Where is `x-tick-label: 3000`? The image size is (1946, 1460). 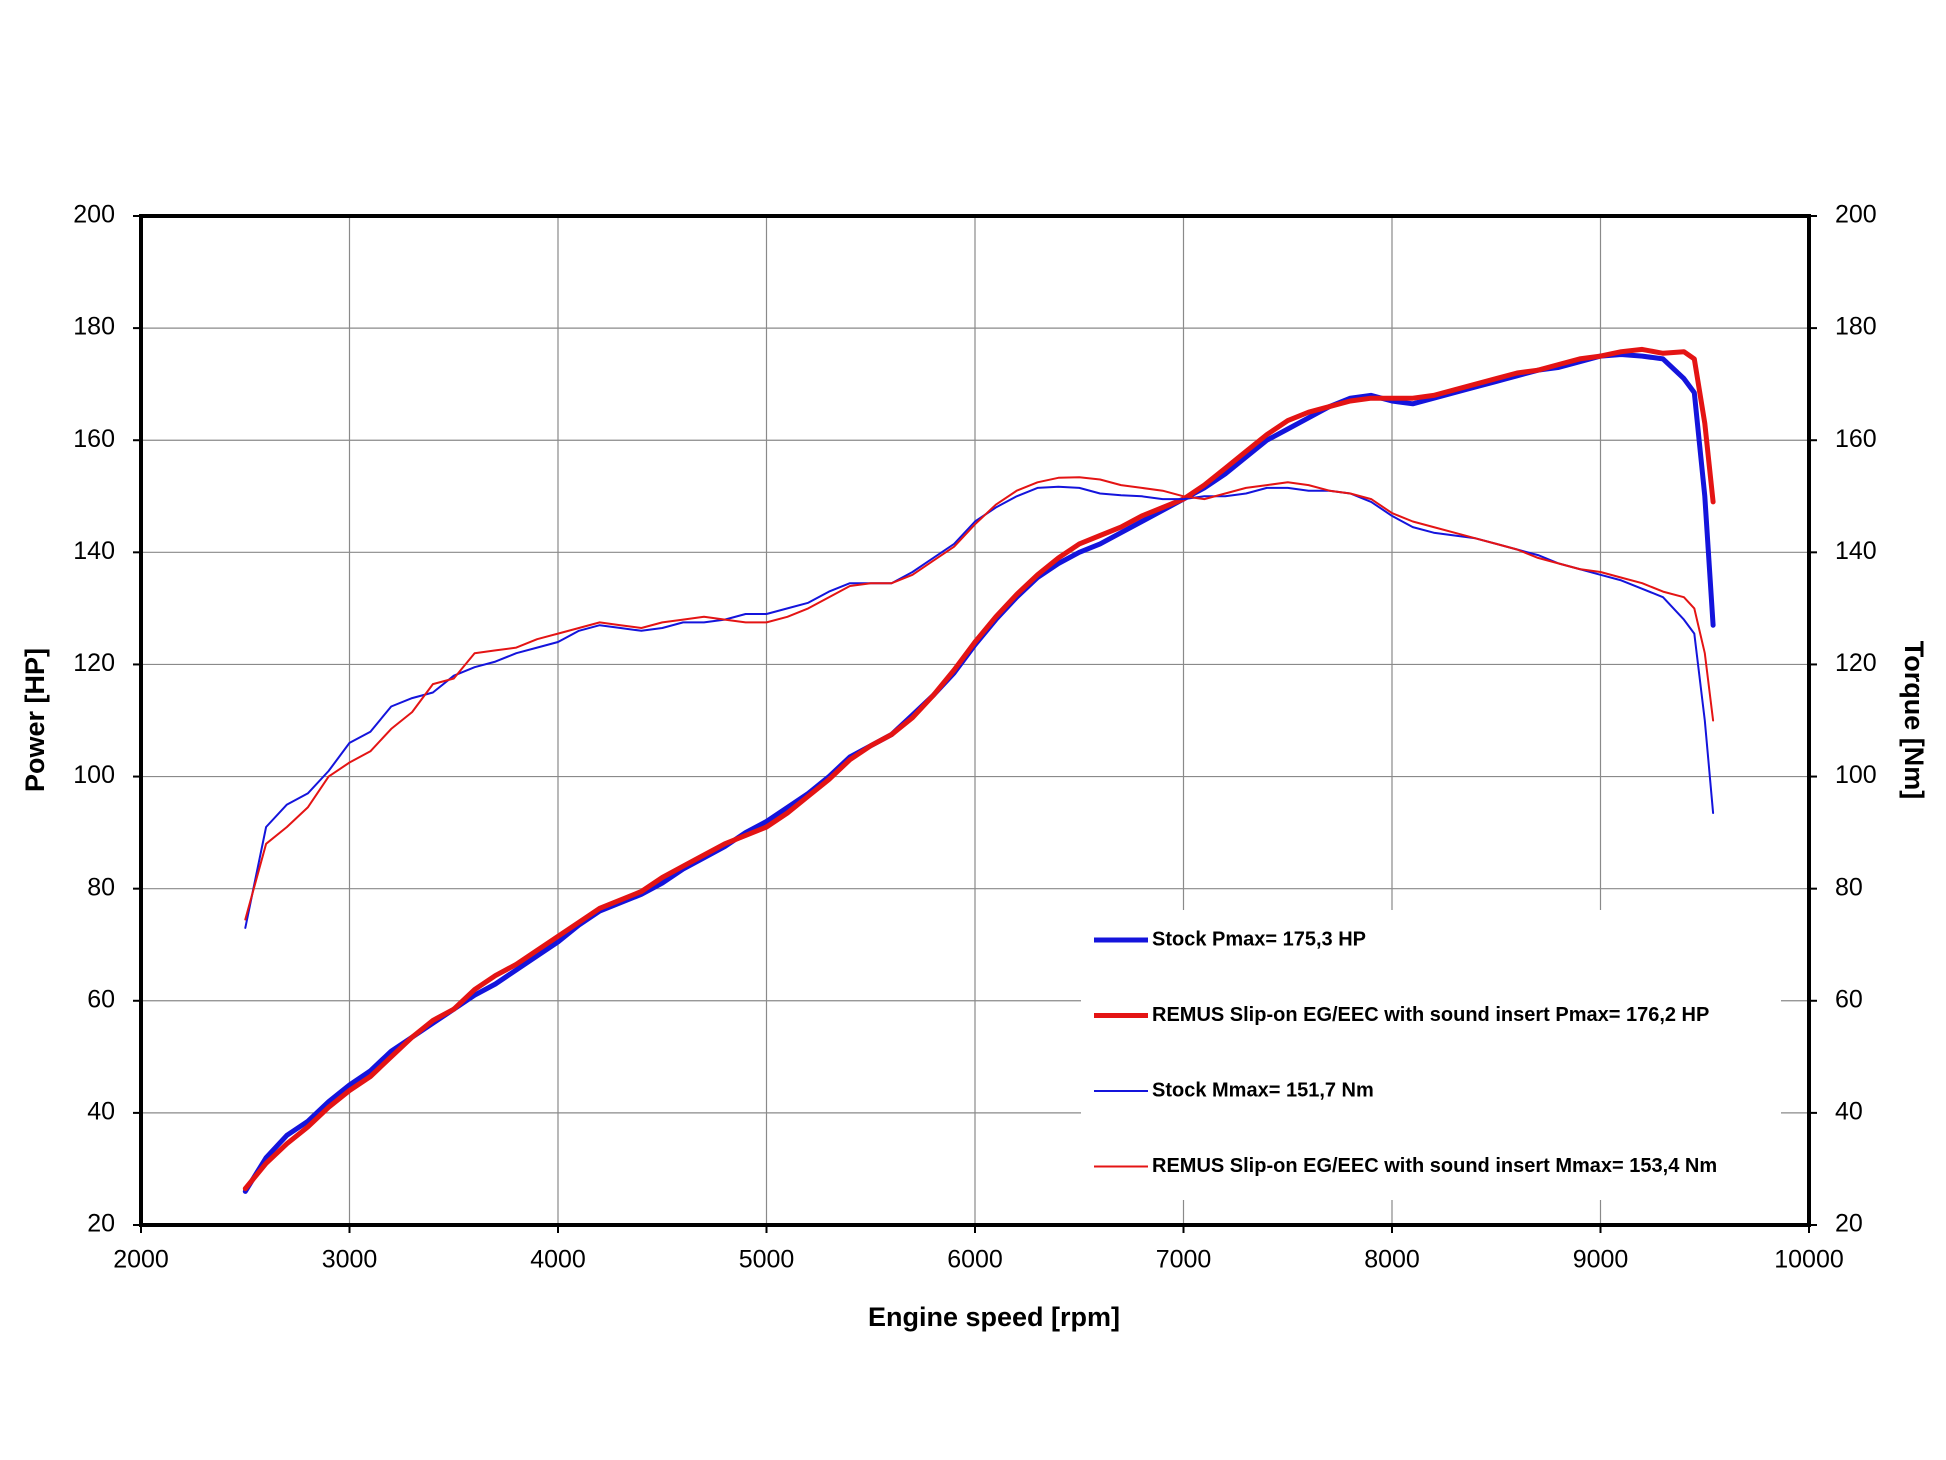 x-tick-label: 3000 is located at coordinates (350, 1260).